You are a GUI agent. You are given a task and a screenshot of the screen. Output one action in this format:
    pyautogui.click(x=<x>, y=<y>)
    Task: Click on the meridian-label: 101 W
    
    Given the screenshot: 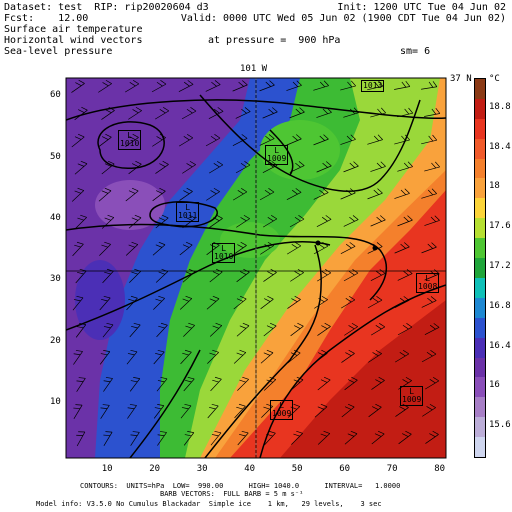 What is the action you would take?
    pyautogui.click(x=254, y=69)
    